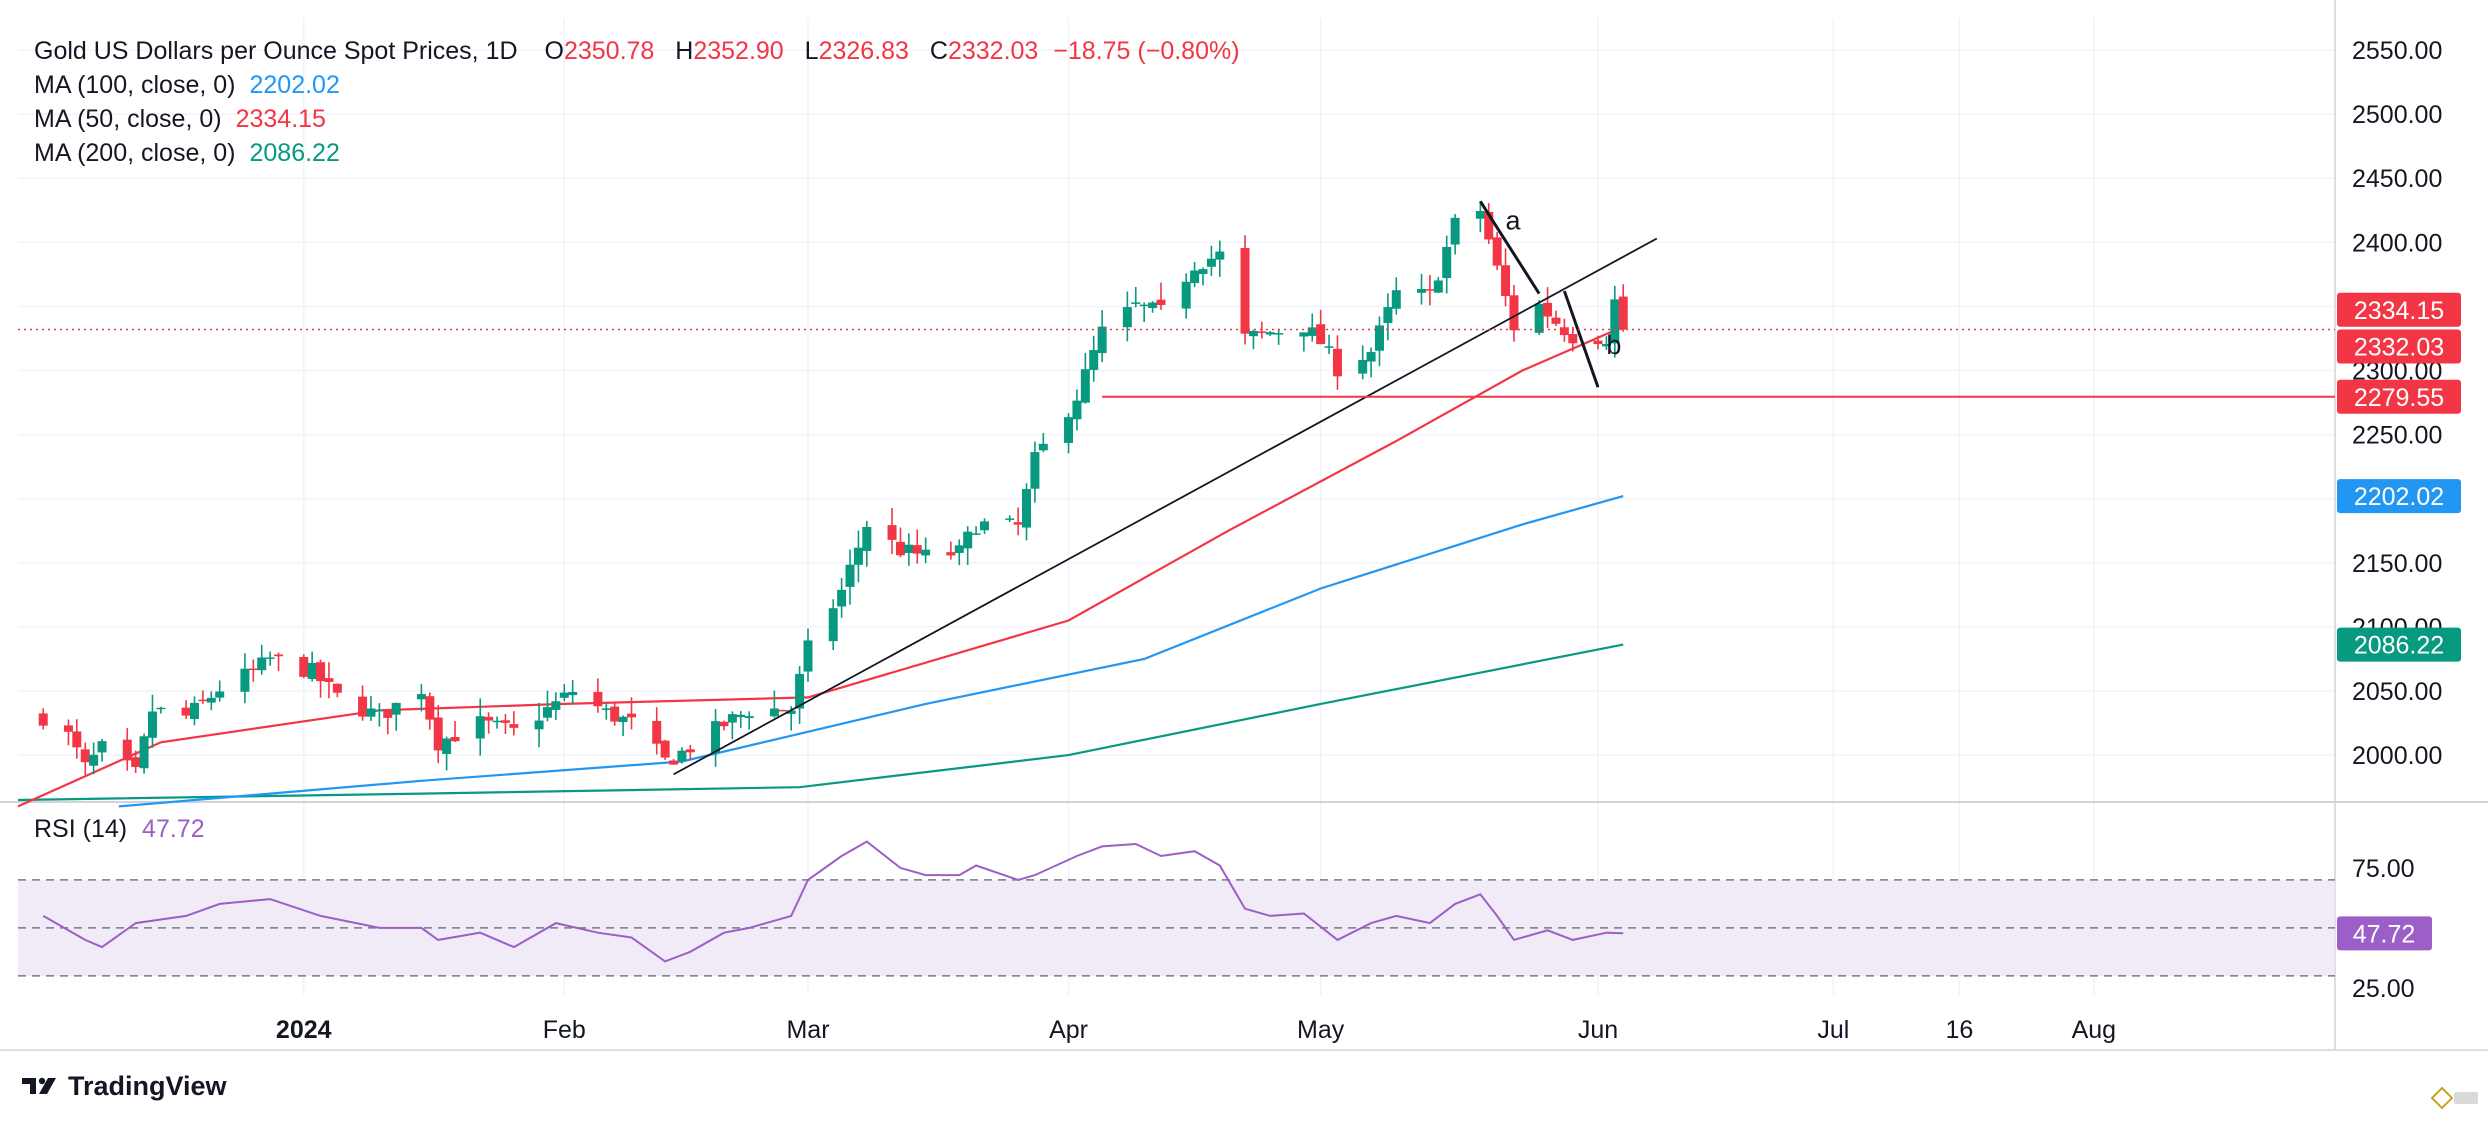  I want to click on rsi-legend: RSI (14) 47.72, so click(119, 829).